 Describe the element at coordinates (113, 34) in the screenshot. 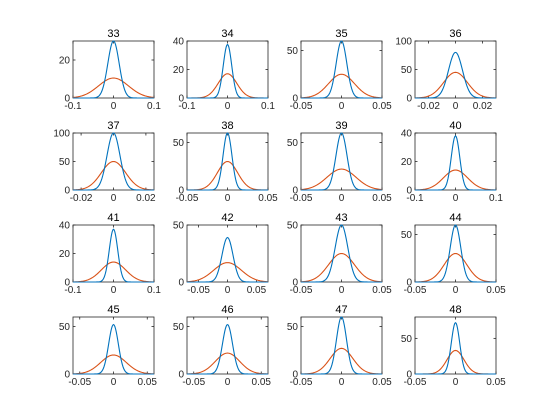

I see `subplot-title: 33` at that location.